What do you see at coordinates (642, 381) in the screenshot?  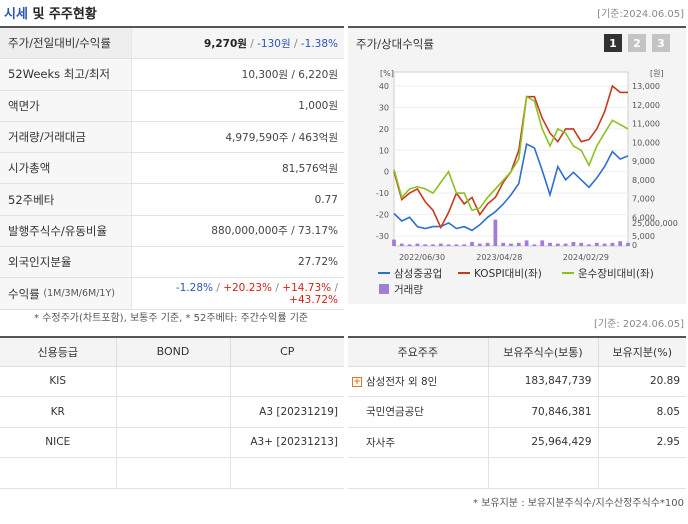 I see `pct-cell: 20.89` at bounding box center [642, 381].